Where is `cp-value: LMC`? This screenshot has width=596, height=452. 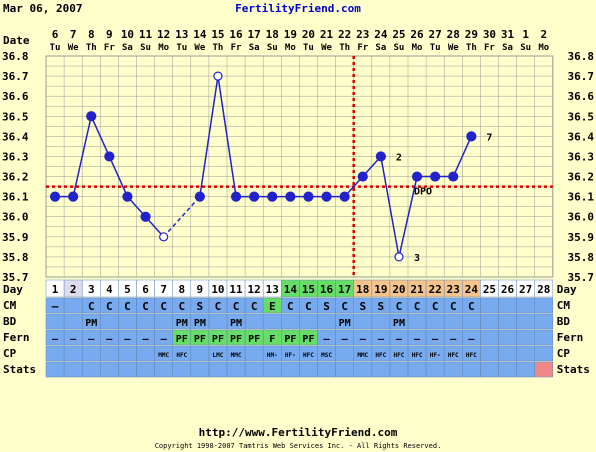 cp-value: LMC is located at coordinates (218, 355).